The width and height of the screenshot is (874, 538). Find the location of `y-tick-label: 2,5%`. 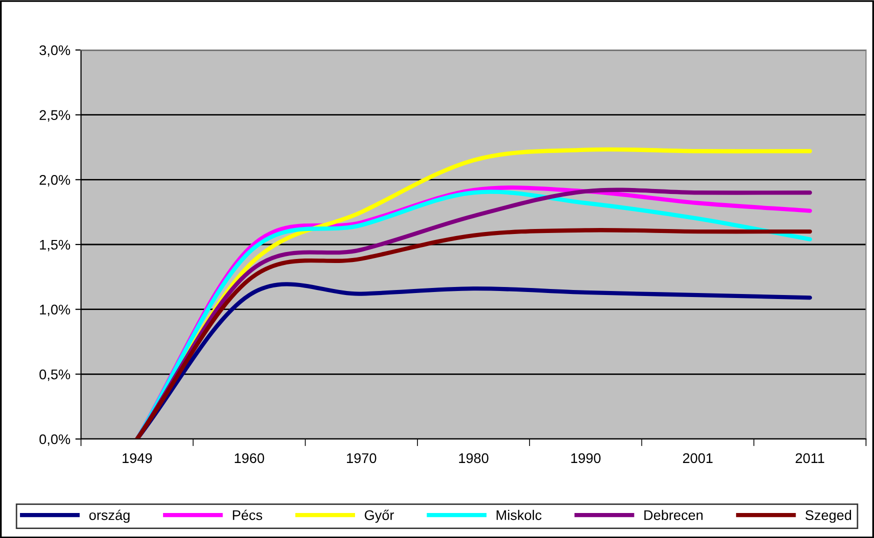

y-tick-label: 2,5% is located at coordinates (55, 116).